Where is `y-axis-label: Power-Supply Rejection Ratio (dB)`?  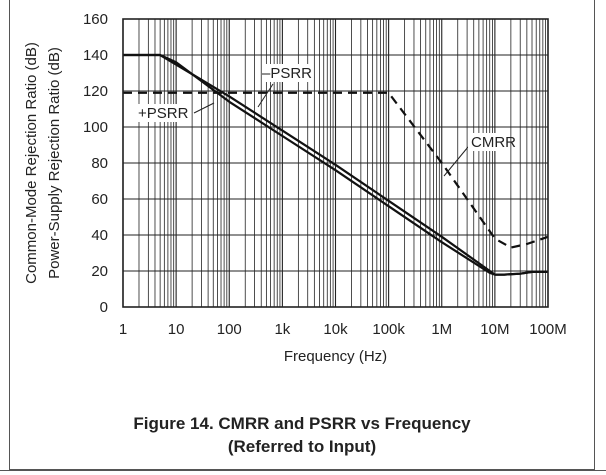
y-axis-label: Power-Supply Rejection Ratio (dB) is located at coordinates (54, 163).